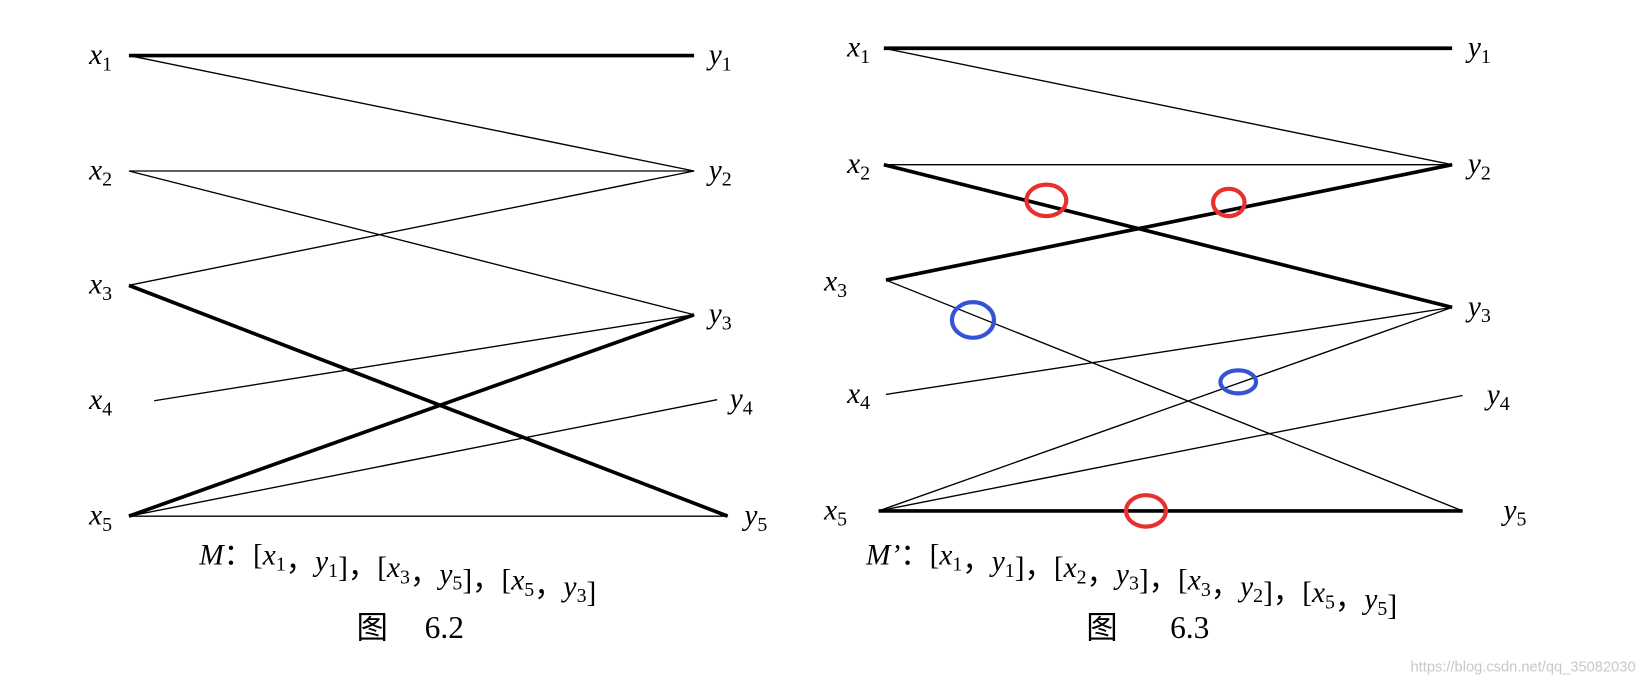  Describe the element at coordinates (1101, 627) in the screenshot. I see `caption-prefix: 图` at that location.